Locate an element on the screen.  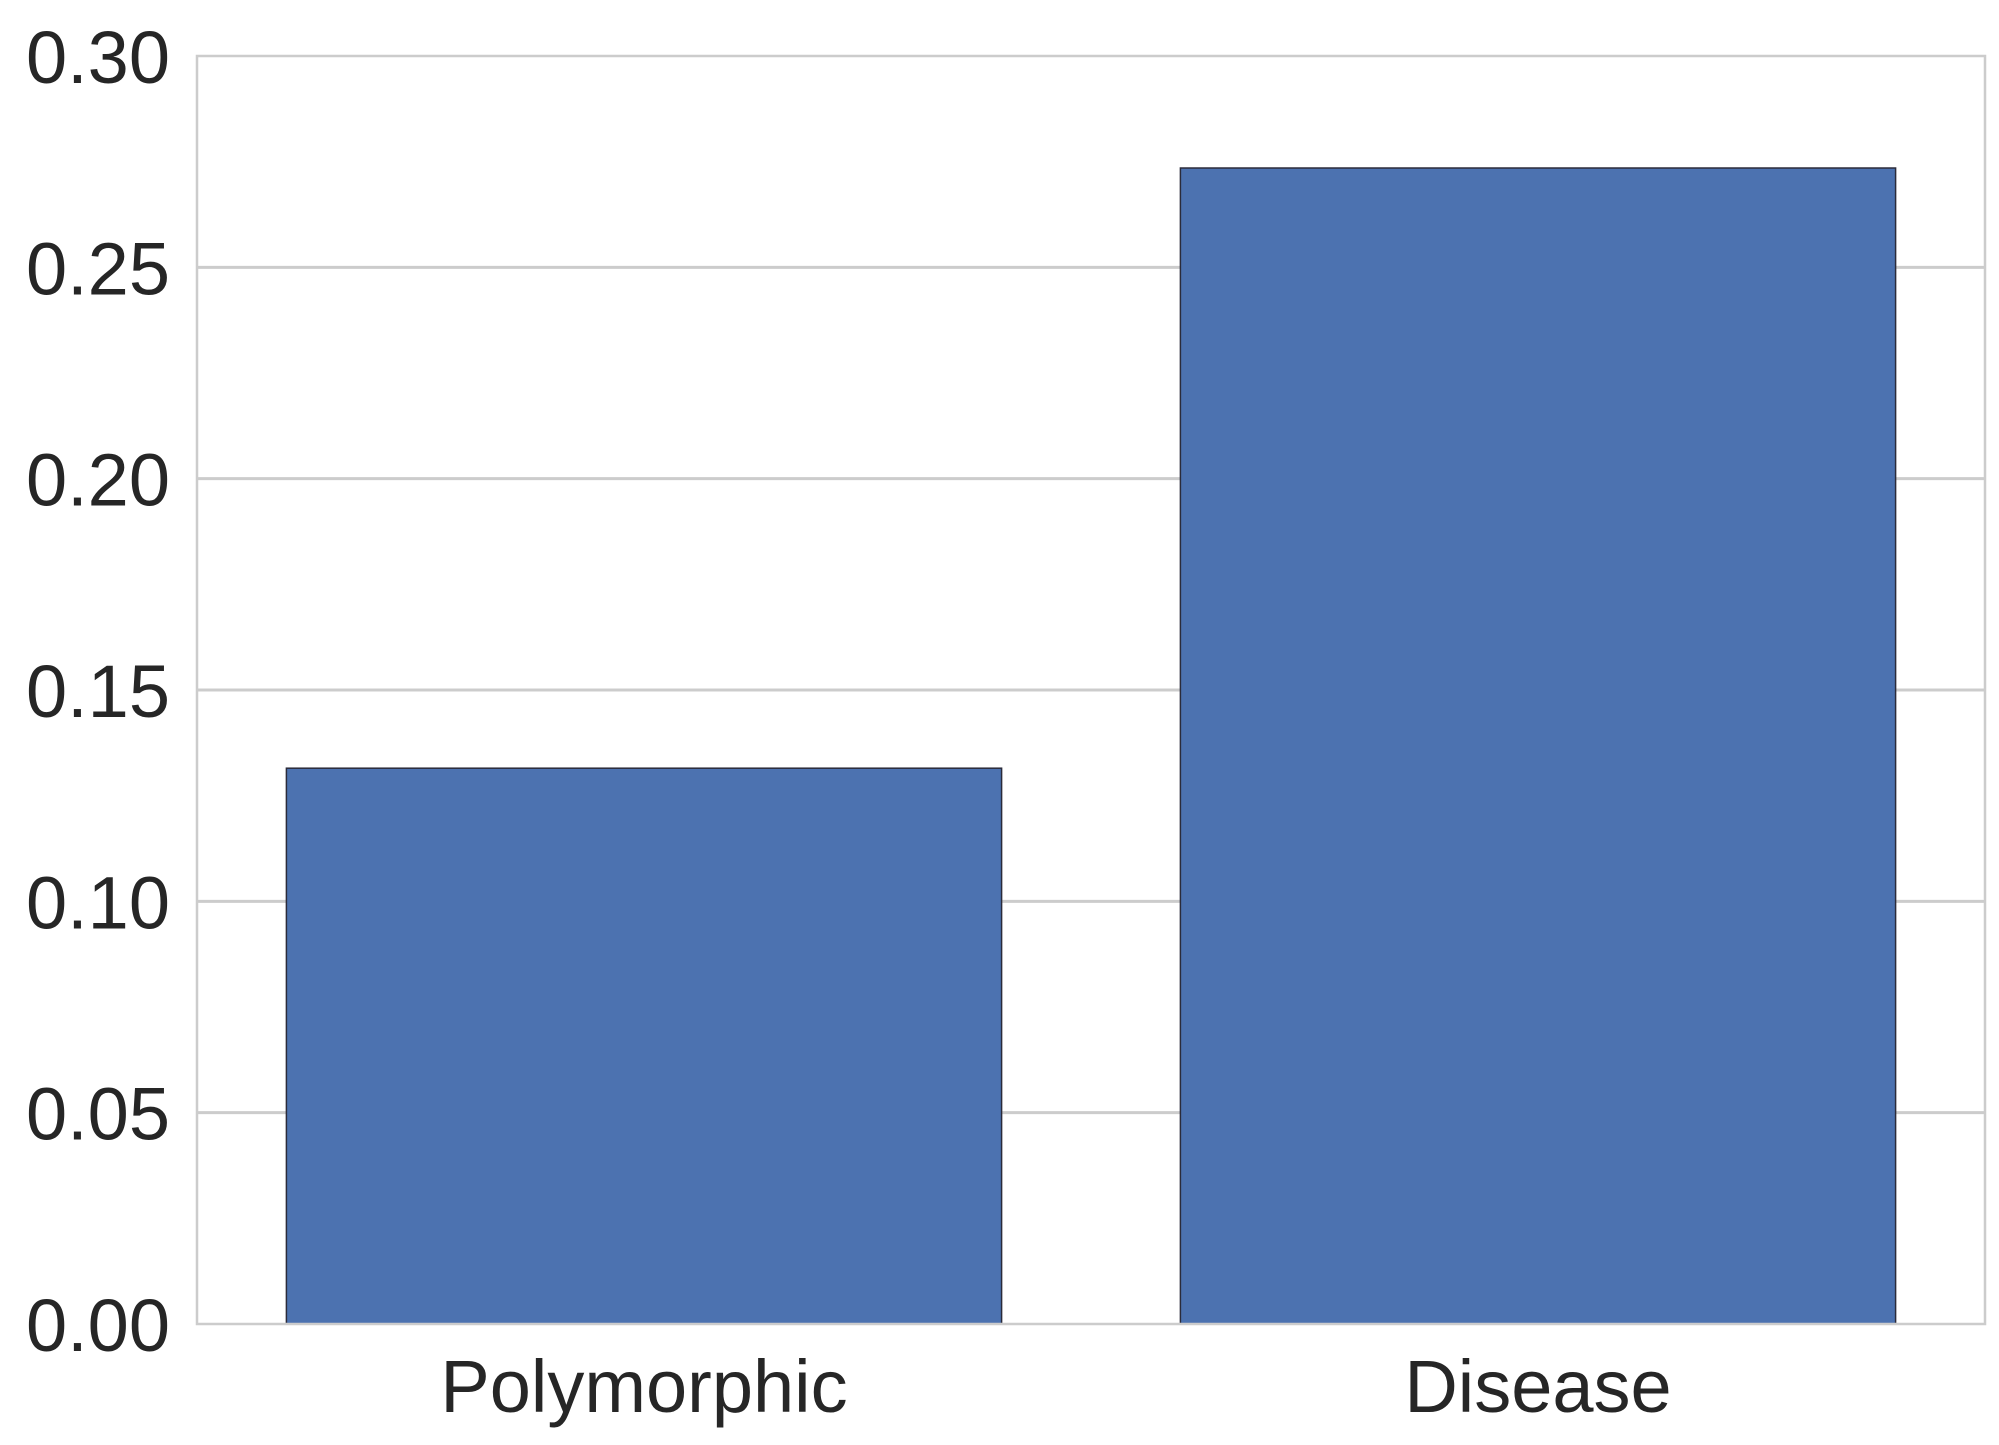
x-tick-label: Disease is located at coordinates (1537, 1386).